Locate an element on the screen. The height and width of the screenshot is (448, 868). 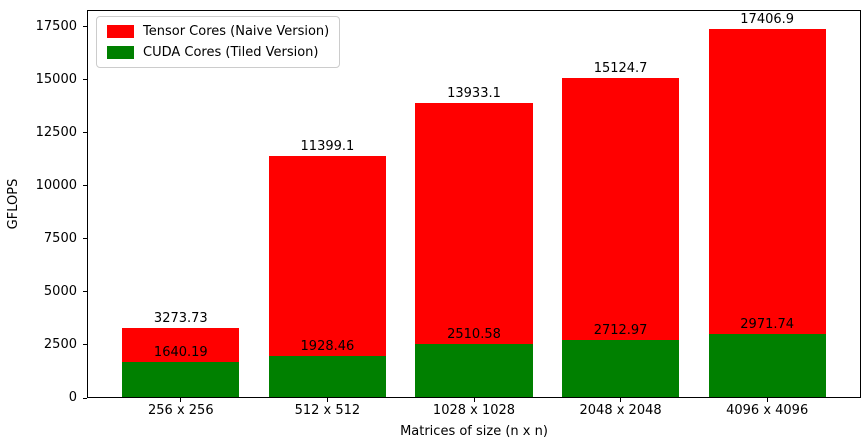
bar-value-label: 1928.46 is located at coordinates (327, 347).